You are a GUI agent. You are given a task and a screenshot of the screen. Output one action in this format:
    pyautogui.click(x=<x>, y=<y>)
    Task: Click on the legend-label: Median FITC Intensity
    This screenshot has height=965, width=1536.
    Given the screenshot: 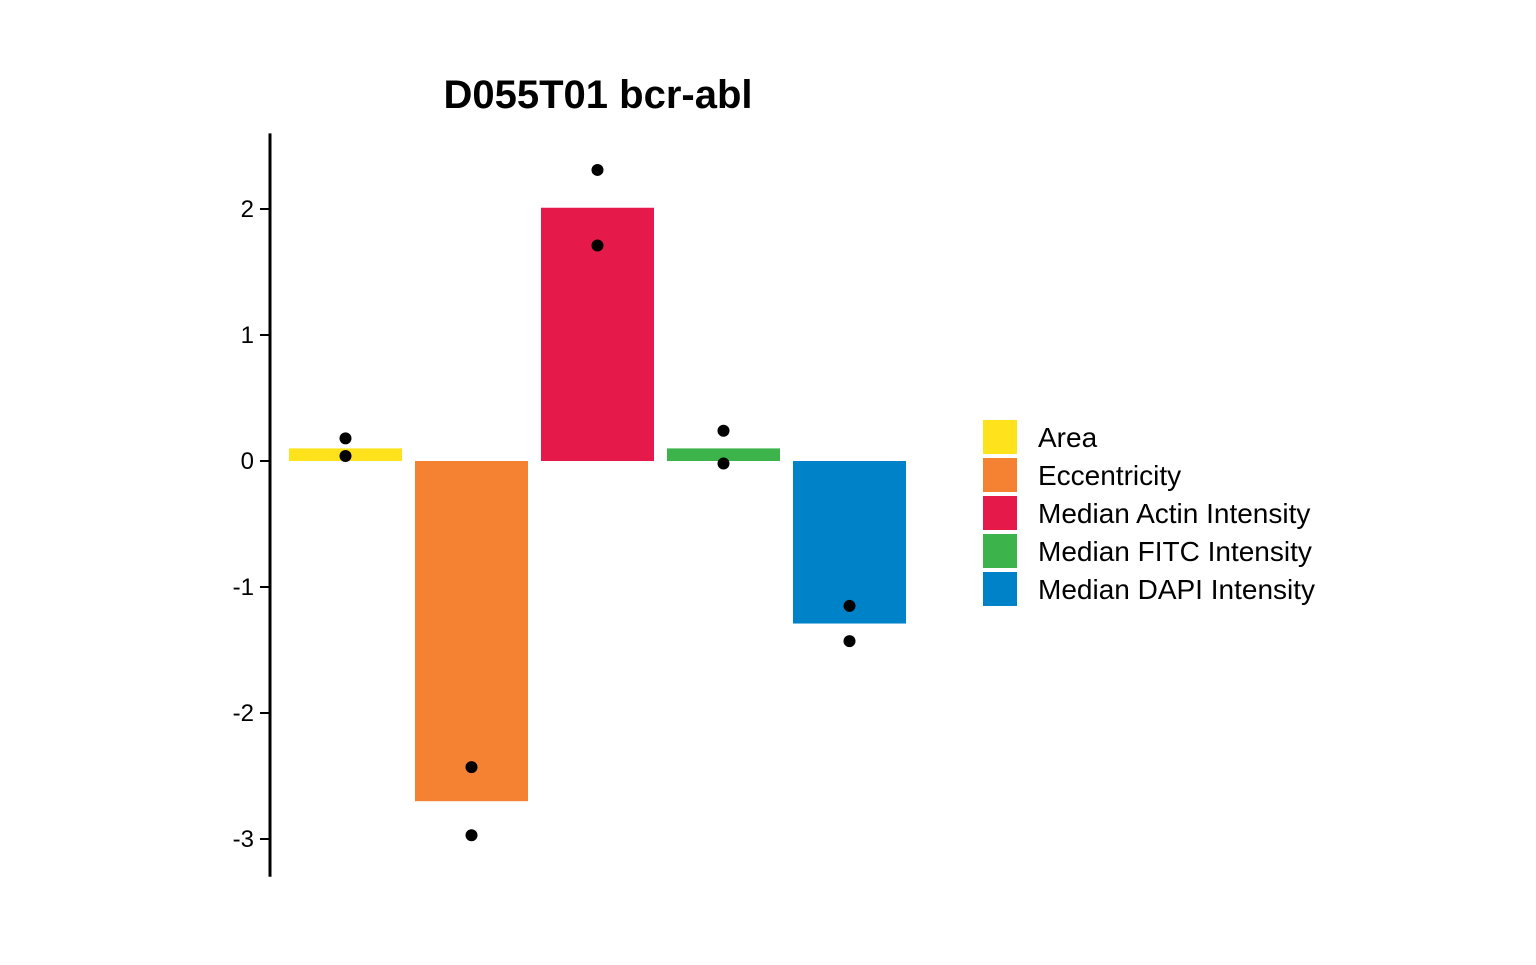 What is the action you would take?
    pyautogui.click(x=1175, y=551)
    